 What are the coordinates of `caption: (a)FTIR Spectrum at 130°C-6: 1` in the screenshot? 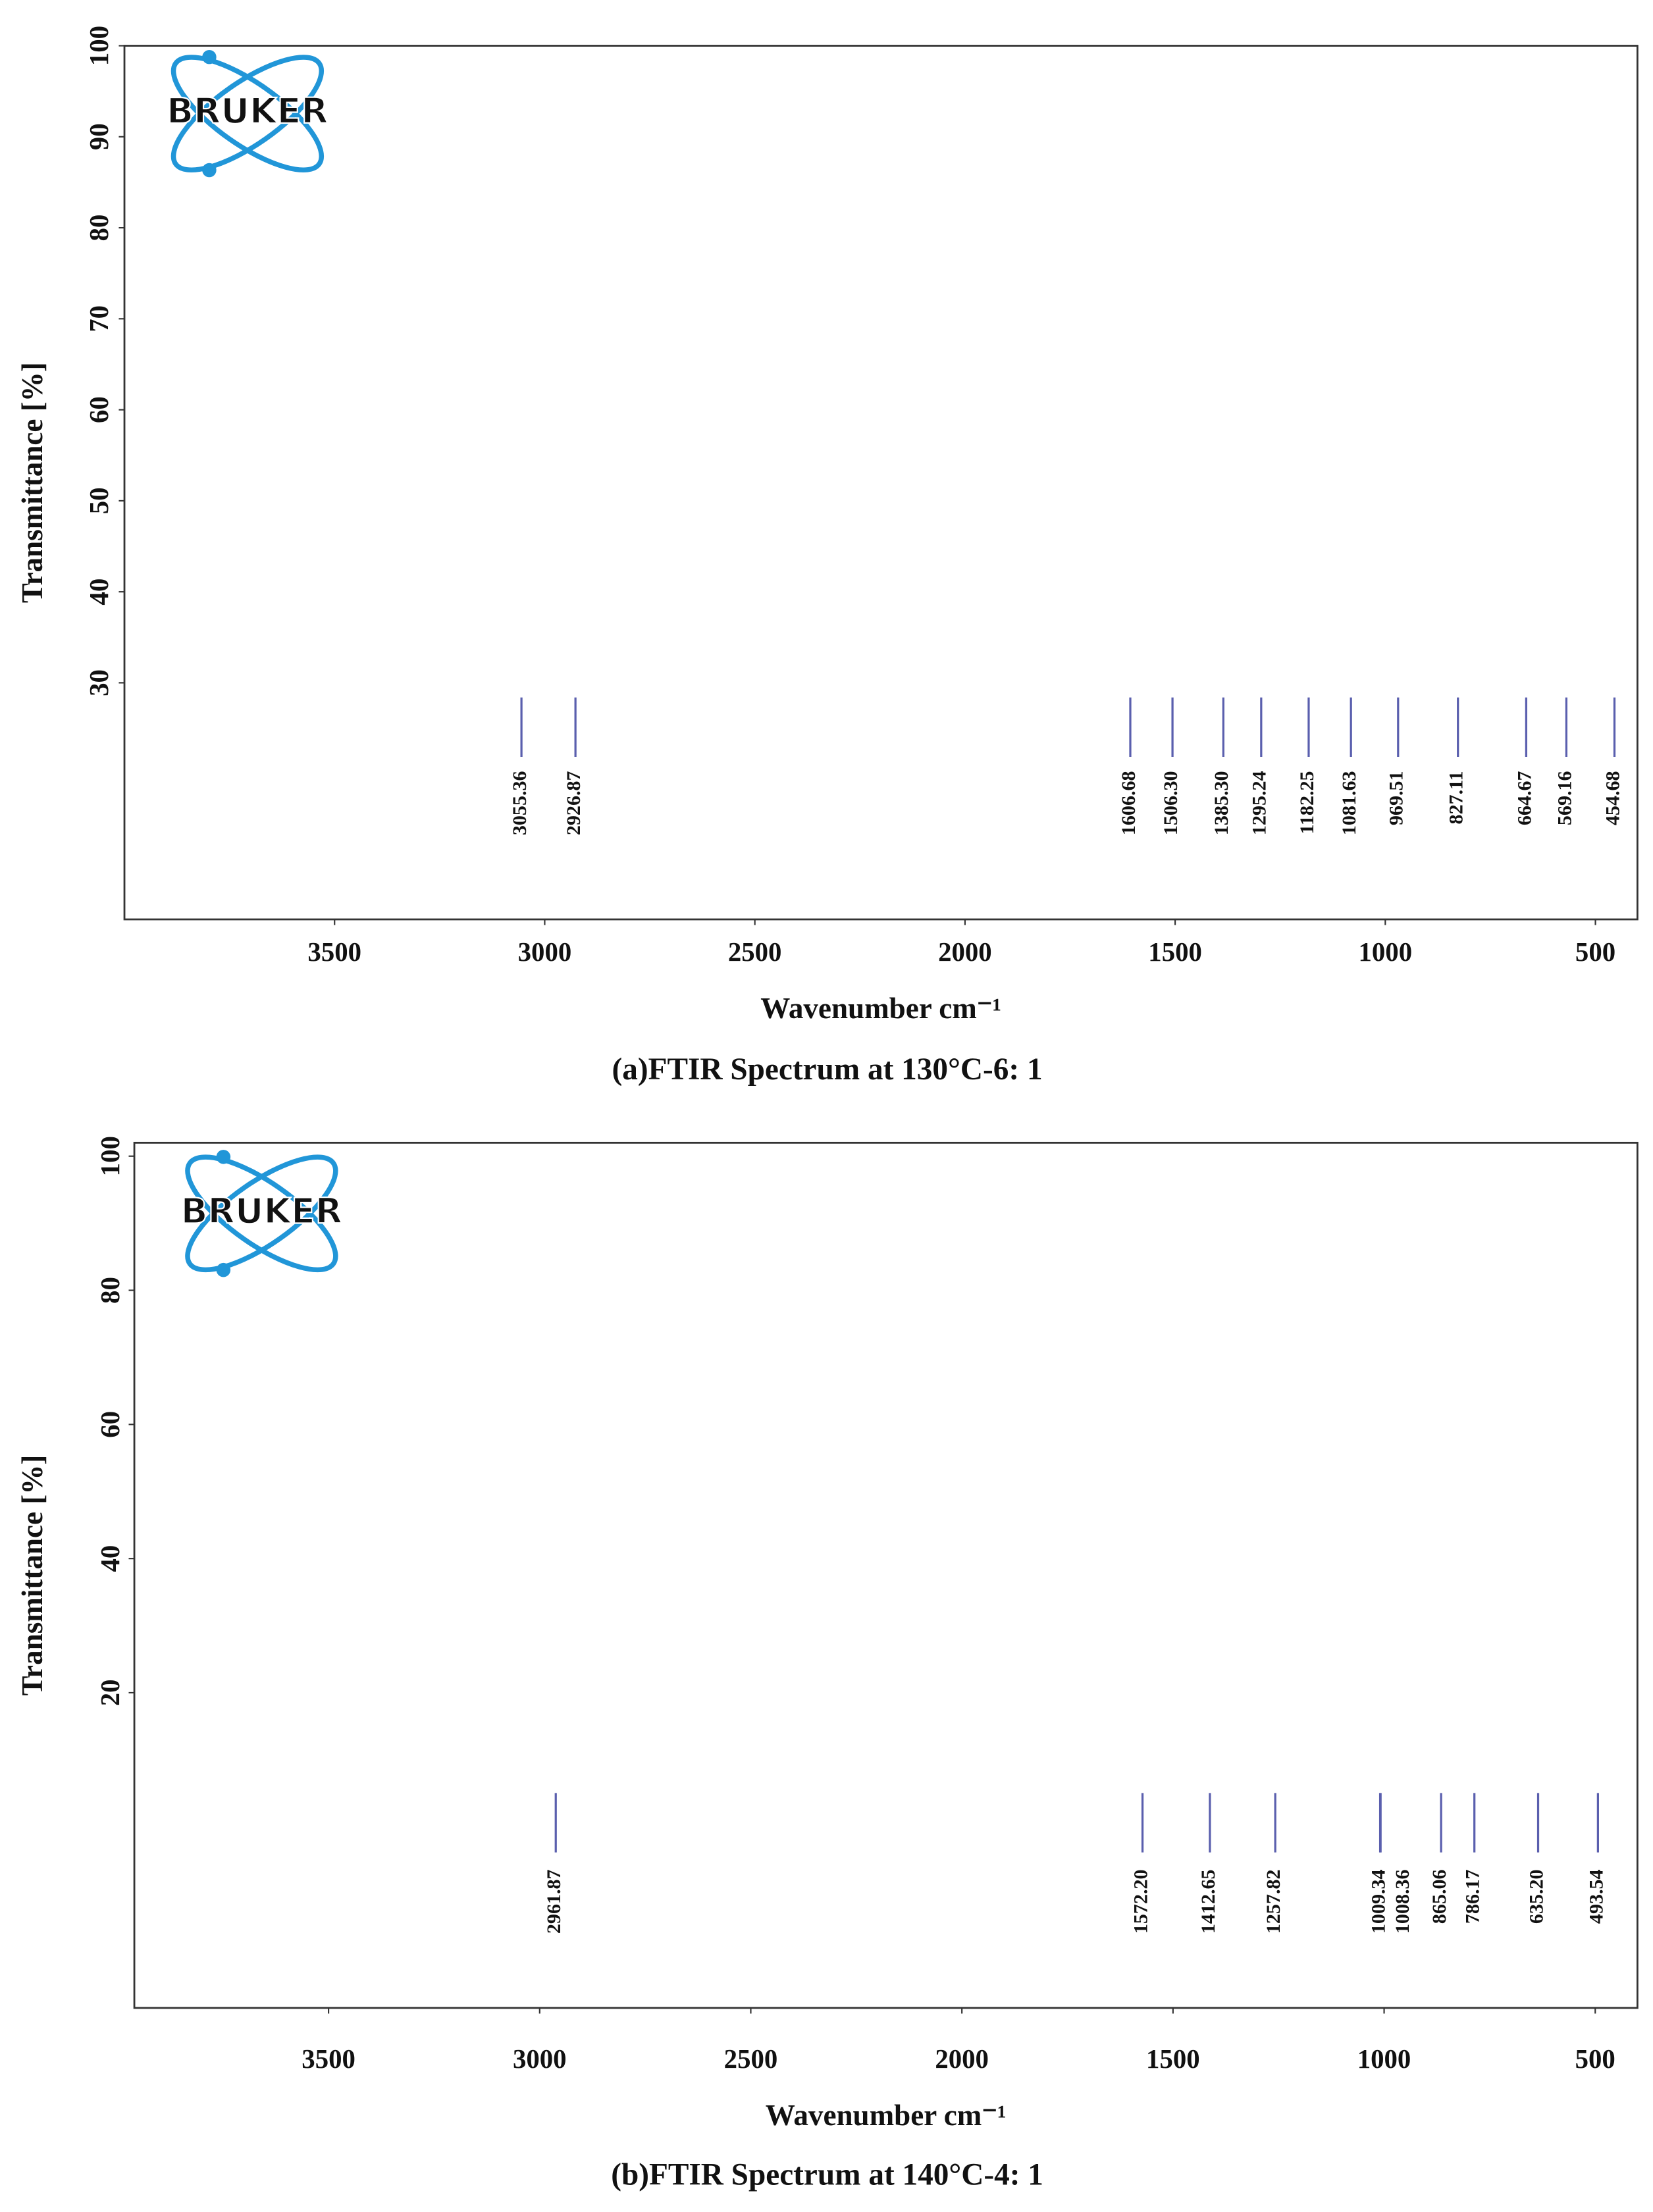 It's located at (827, 1069).